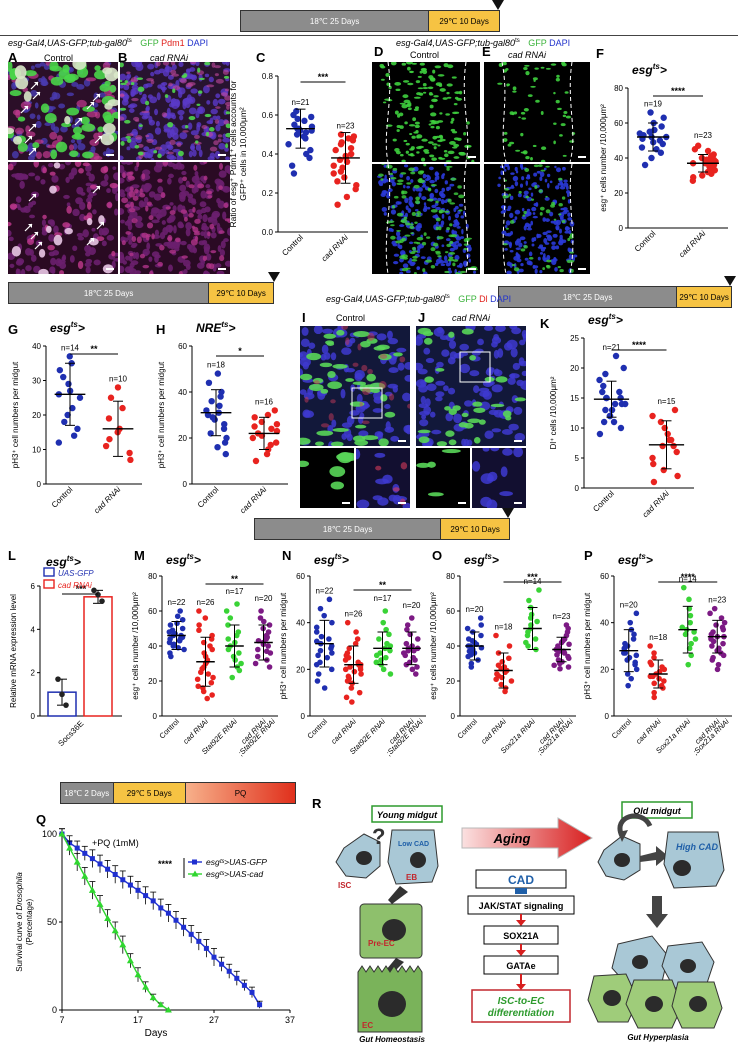  Describe the element at coordinates (81, 589) in the screenshot. I see `significance-stars: ***` at that location.